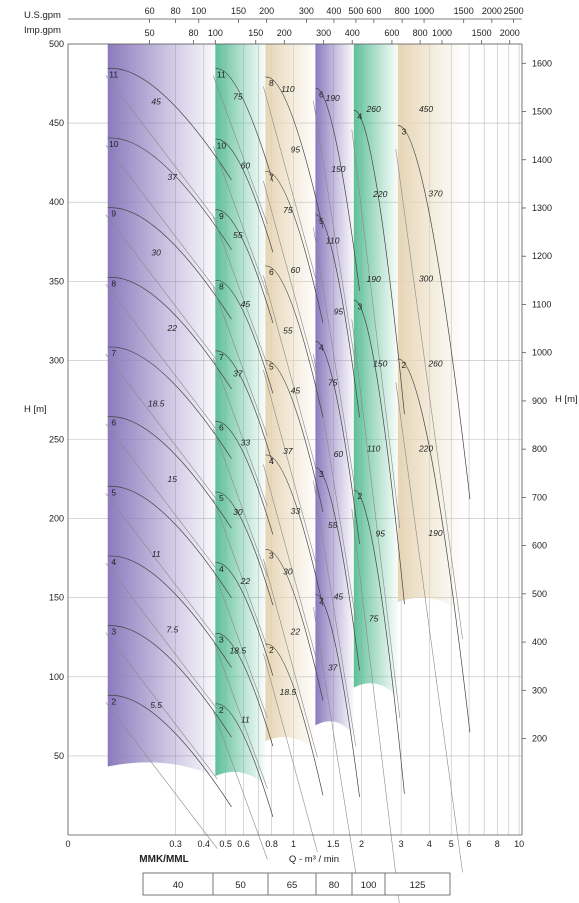  What do you see at coordinates (255, 33) in the screenshot?
I see `impgpm-tick-label: 150` at bounding box center [255, 33].